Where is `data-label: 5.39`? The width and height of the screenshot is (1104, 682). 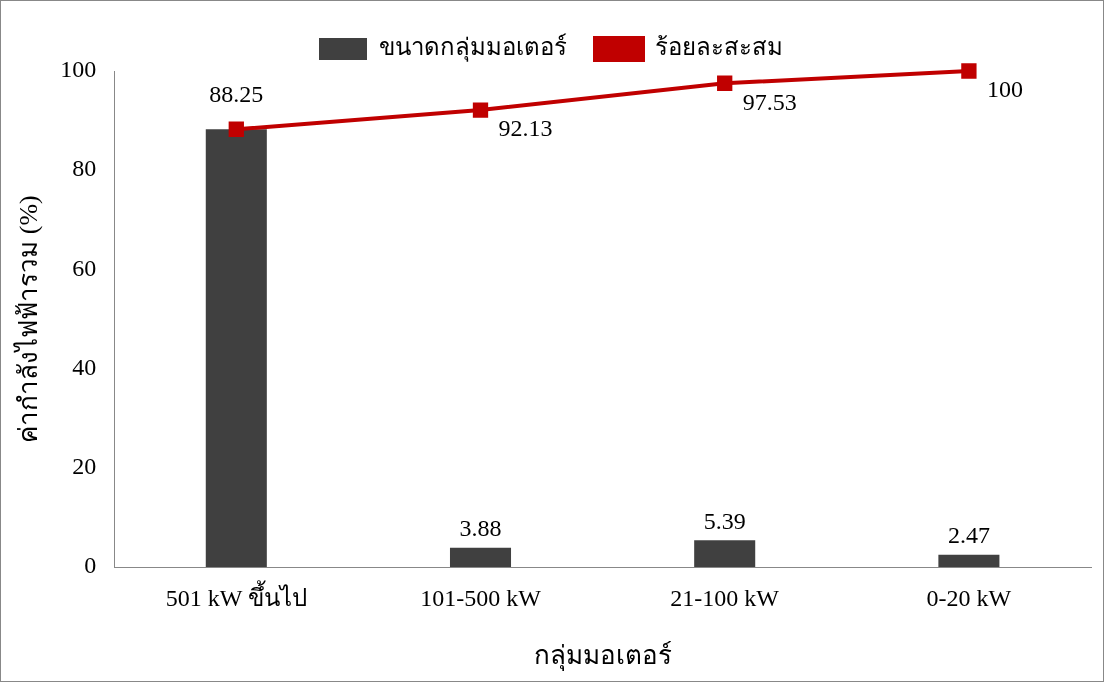
data-label: 5.39 is located at coordinates (724, 520).